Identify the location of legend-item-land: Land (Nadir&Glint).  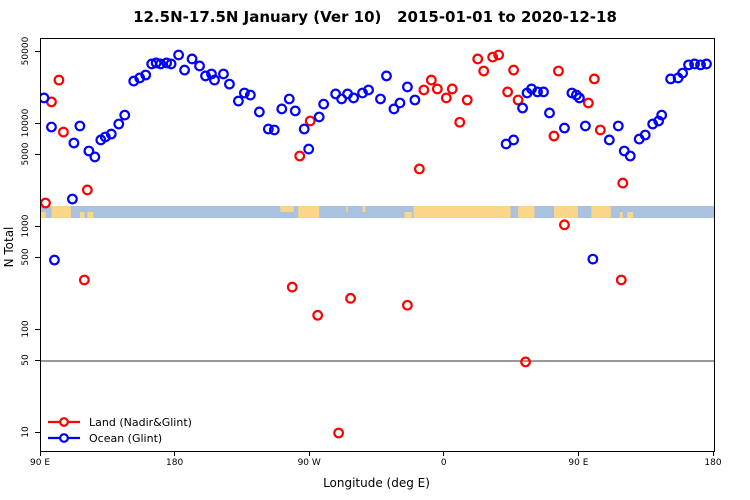
(119, 422).